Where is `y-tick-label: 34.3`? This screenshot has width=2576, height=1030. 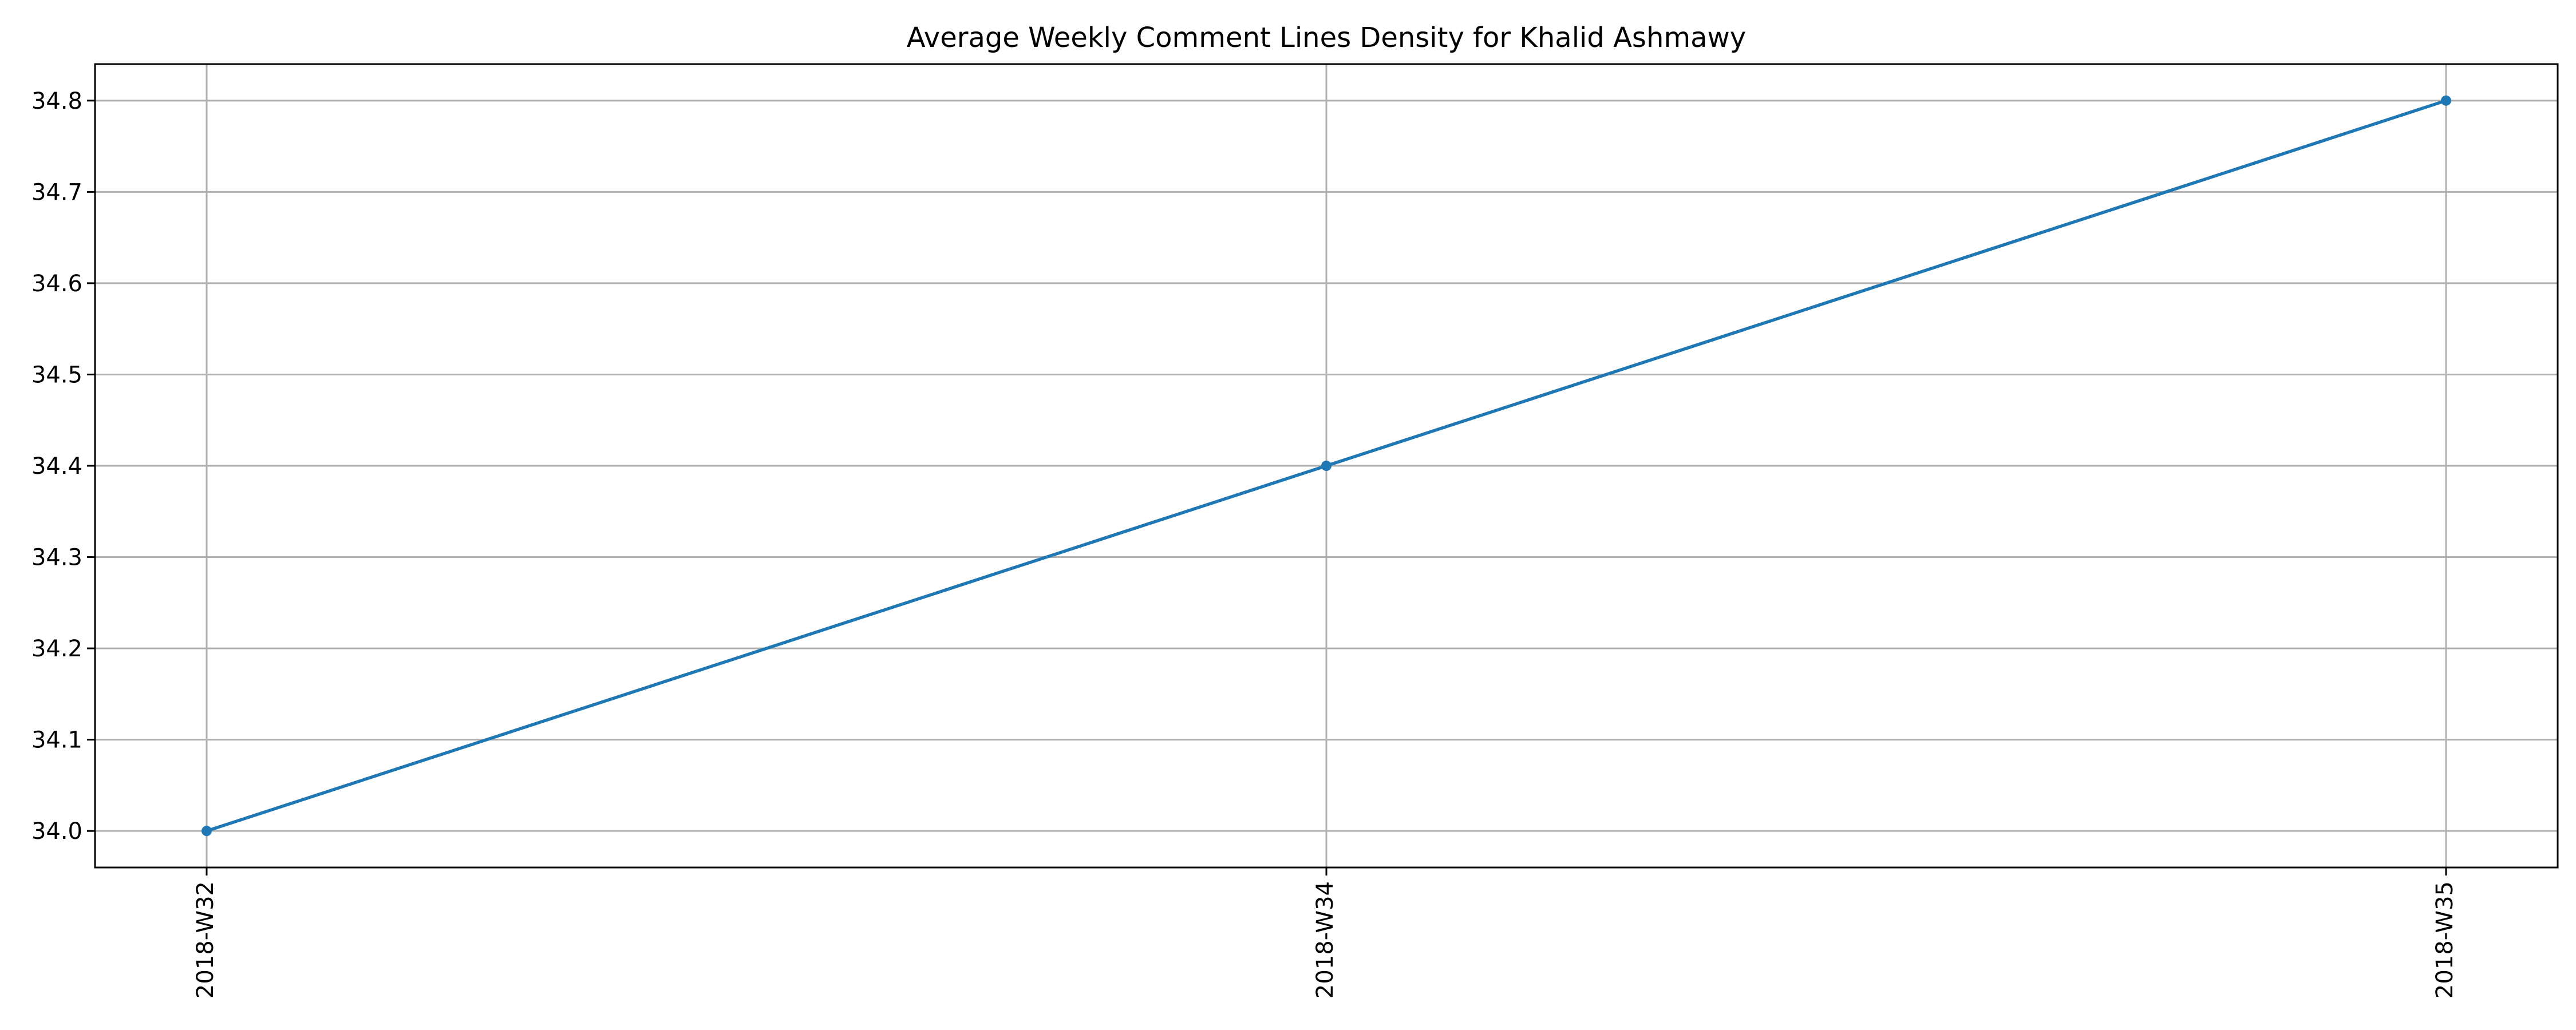
y-tick-label: 34.3 is located at coordinates (56, 558).